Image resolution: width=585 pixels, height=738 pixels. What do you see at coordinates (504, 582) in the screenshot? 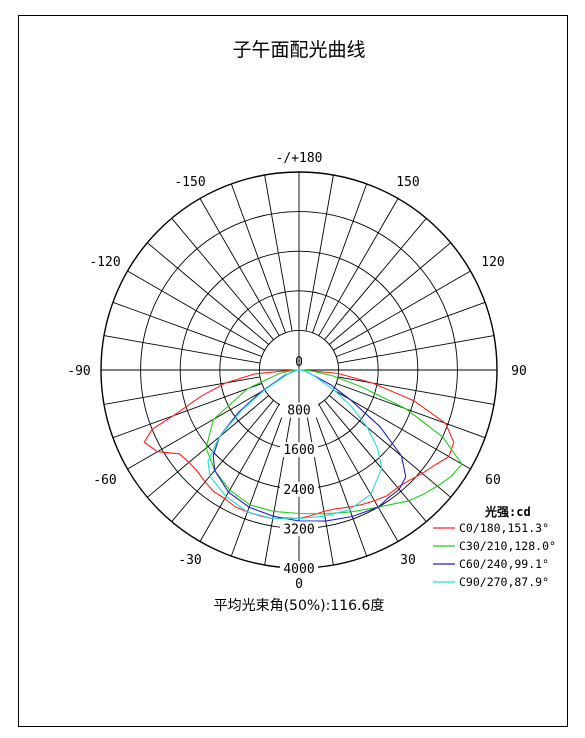
I see `legend-label: C90/270,87.9°` at bounding box center [504, 582].